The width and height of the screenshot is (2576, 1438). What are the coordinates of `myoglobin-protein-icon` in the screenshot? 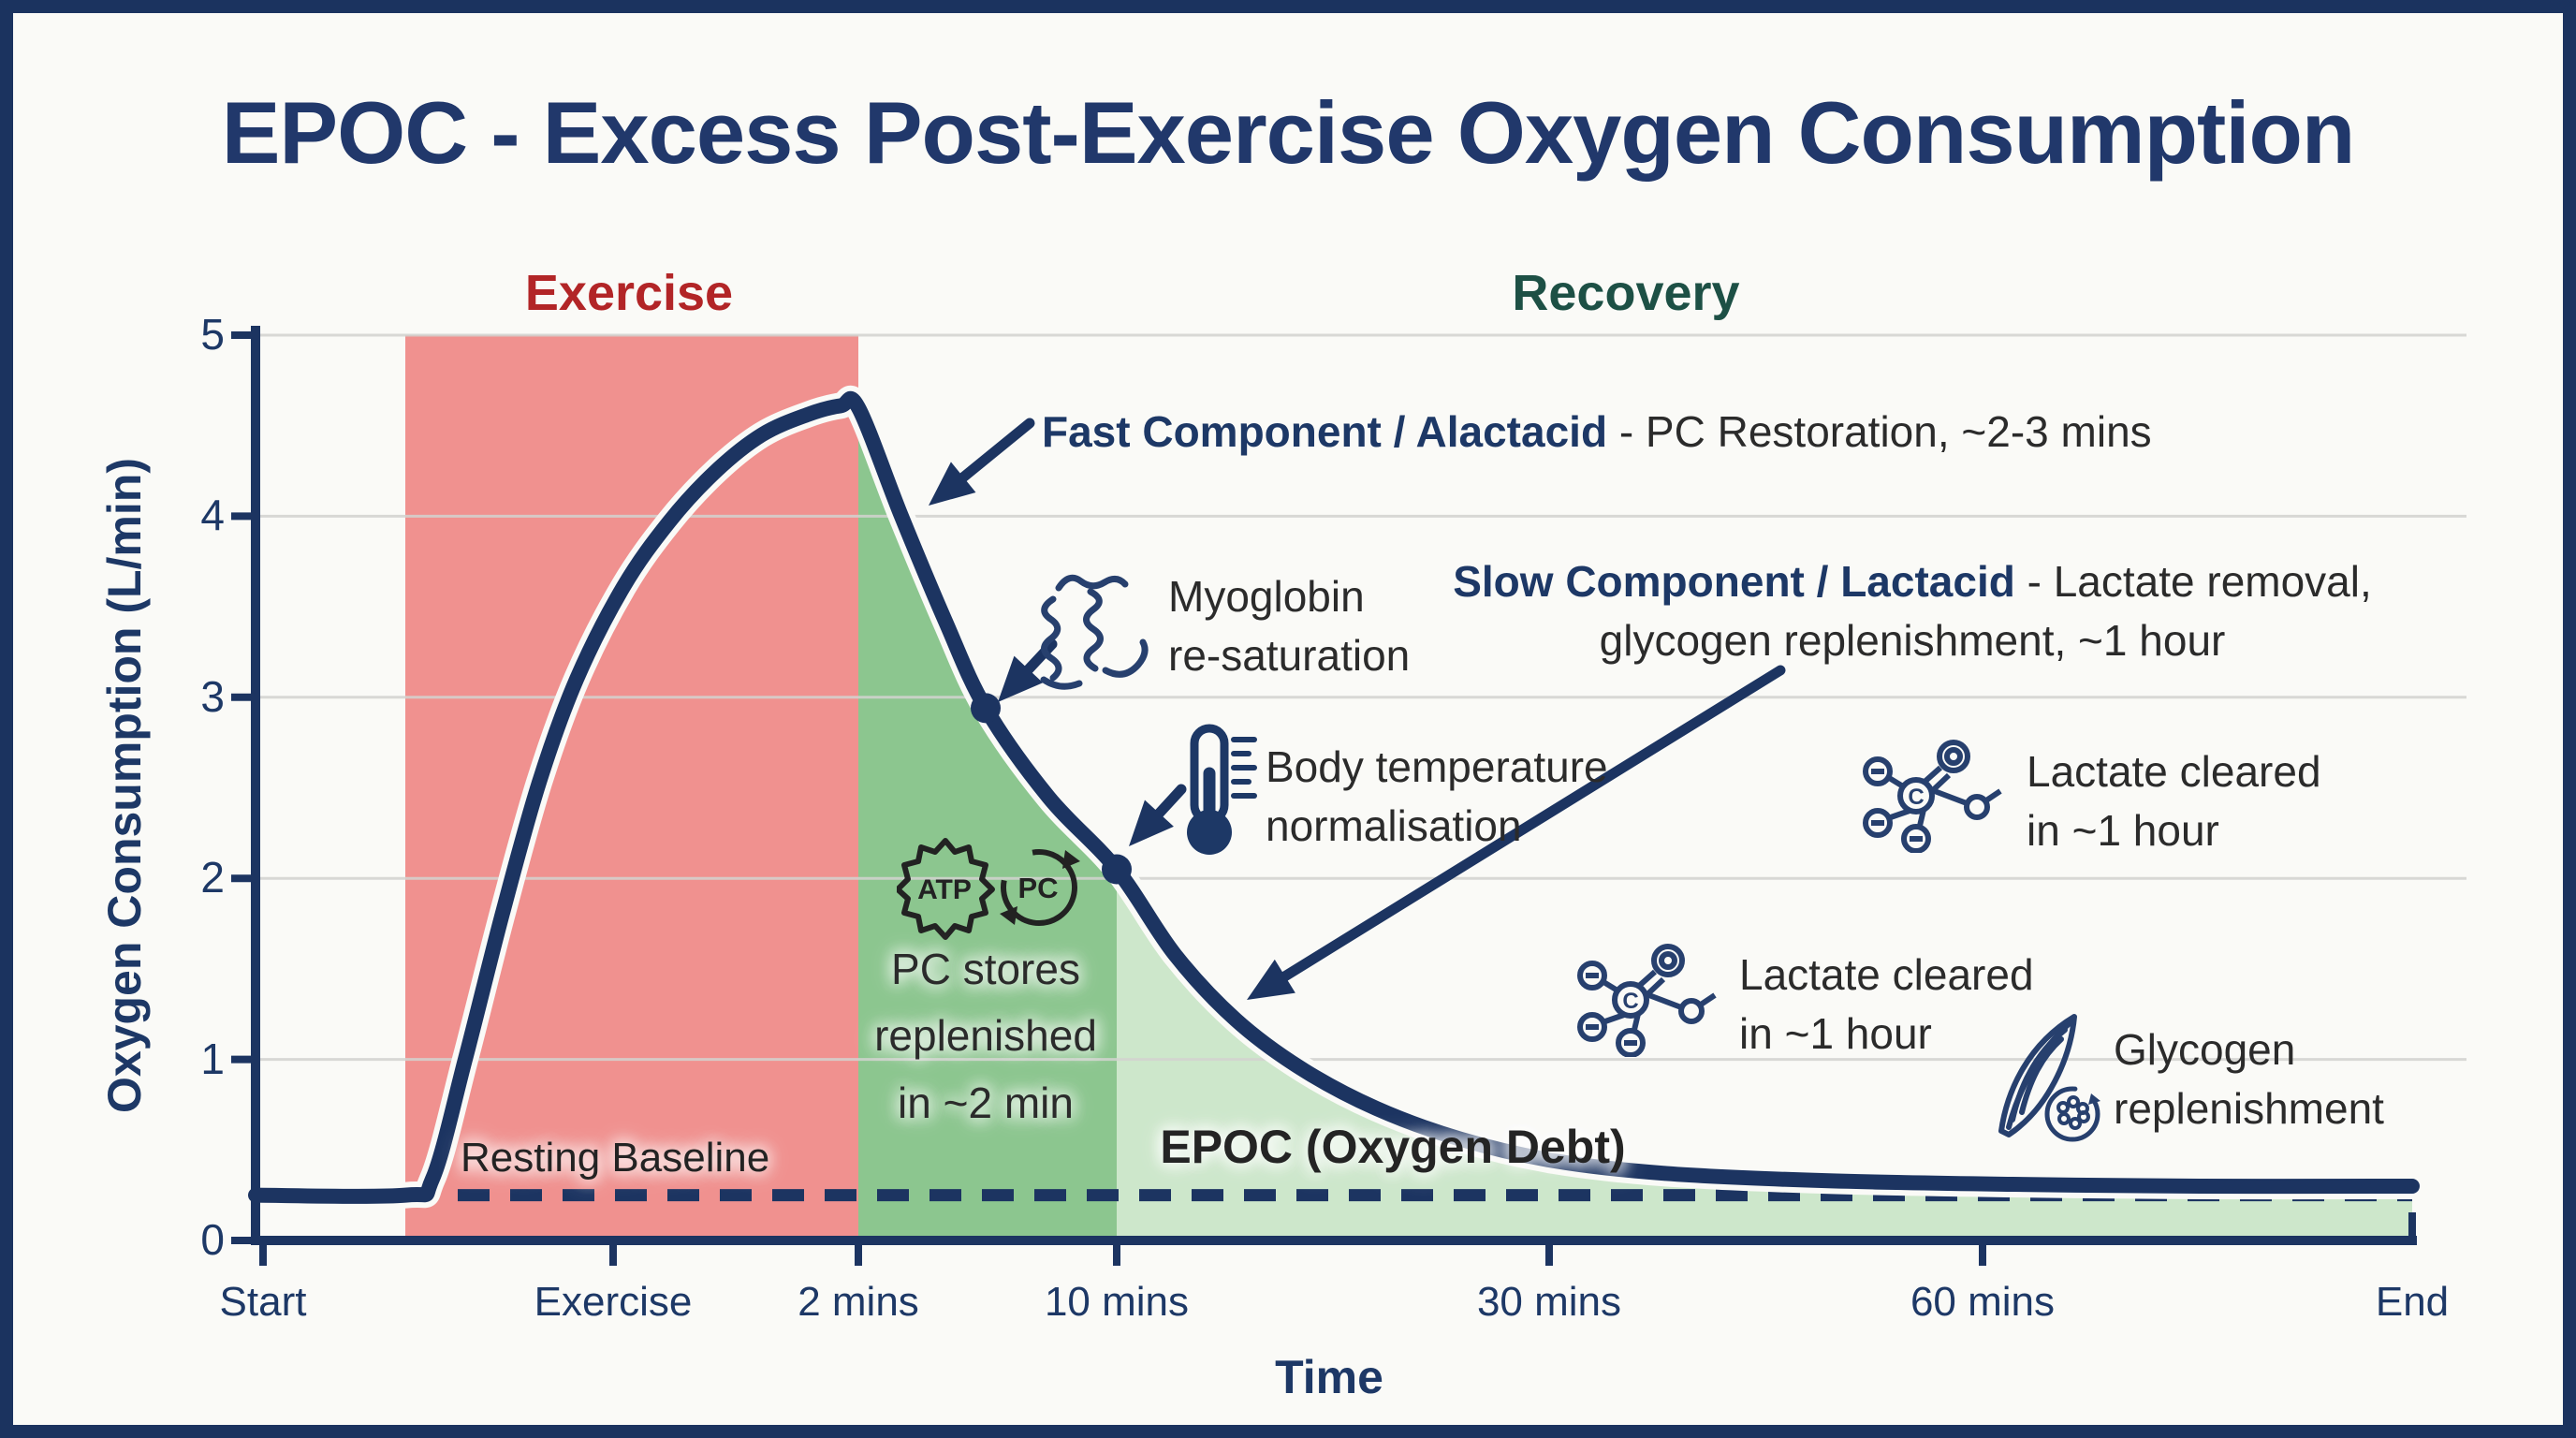 It's located at (1088, 635).